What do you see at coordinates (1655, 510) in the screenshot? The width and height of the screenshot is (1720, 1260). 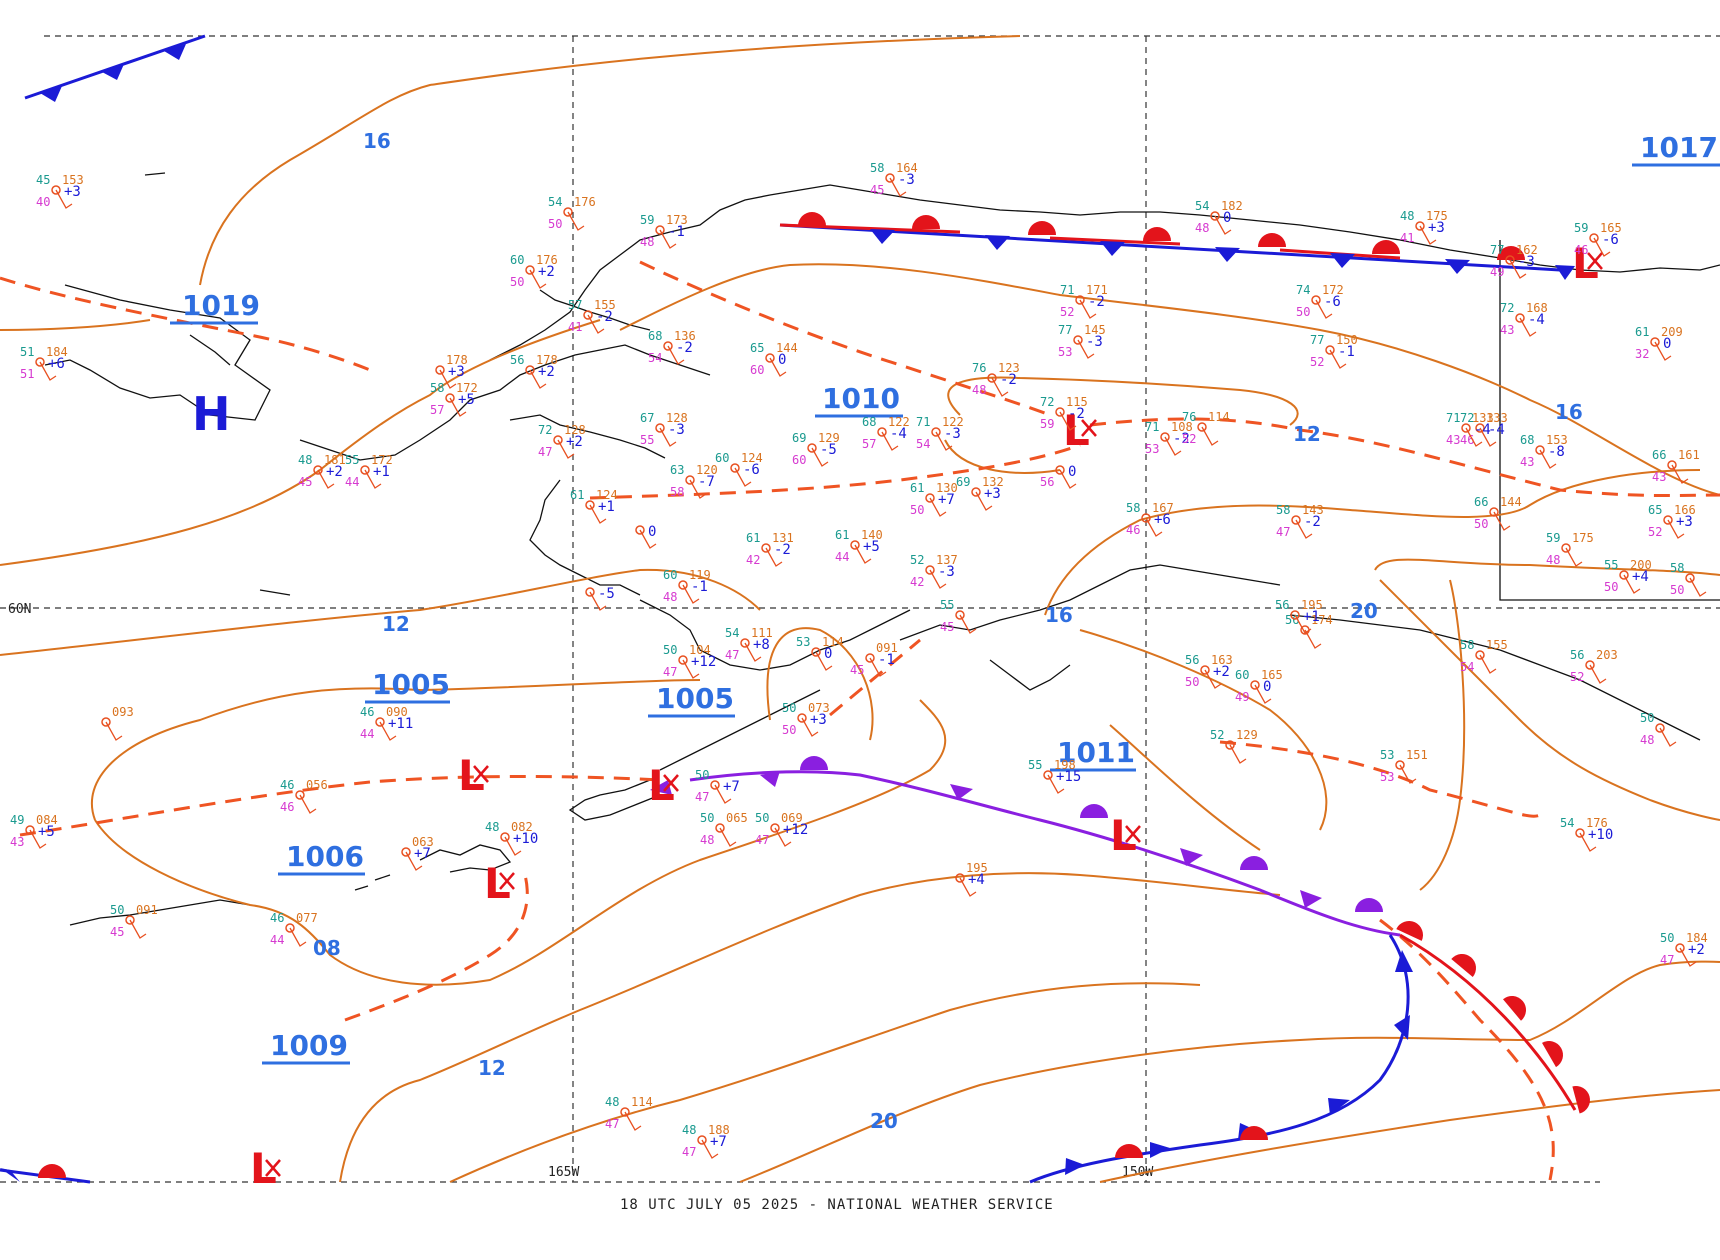 I see `station-temperature: 65` at bounding box center [1655, 510].